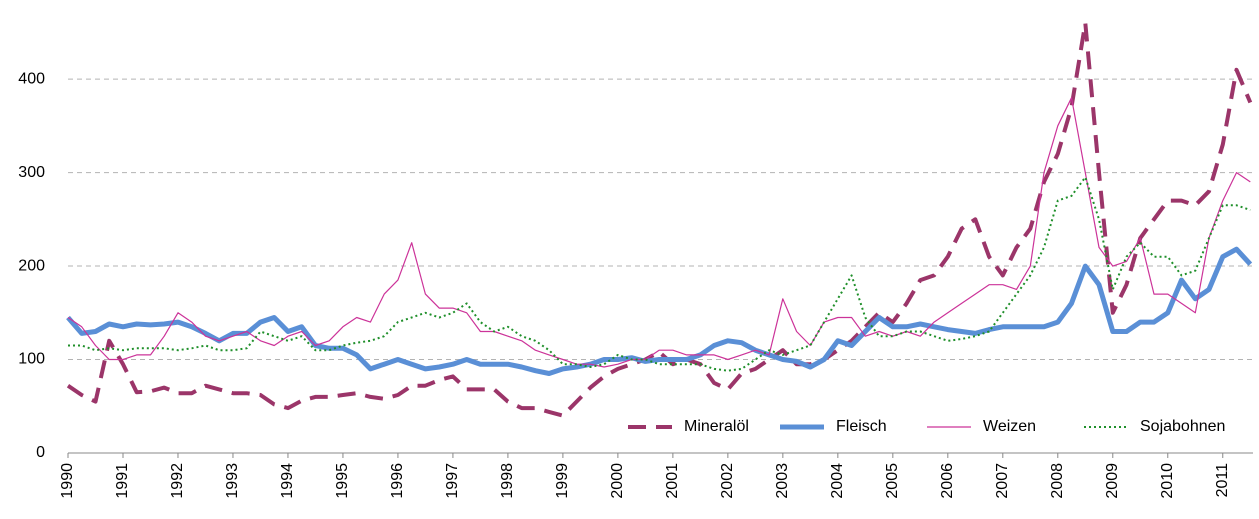 The image size is (1259, 519). I want to click on x-tick-label: 1994, so click(287, 481).